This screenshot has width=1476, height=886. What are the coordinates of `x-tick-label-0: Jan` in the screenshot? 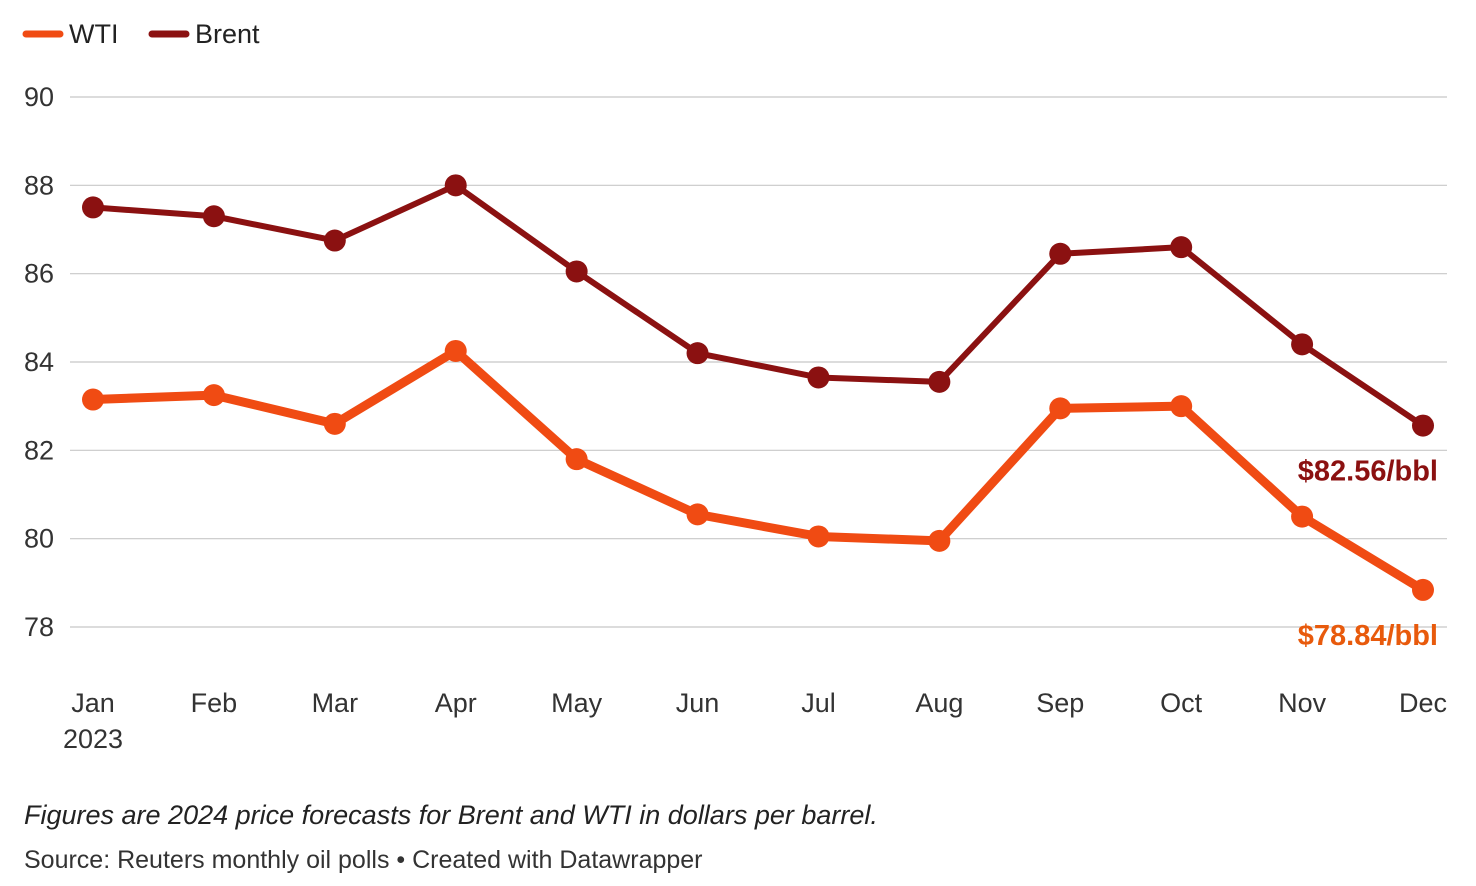 It's located at (93, 703).